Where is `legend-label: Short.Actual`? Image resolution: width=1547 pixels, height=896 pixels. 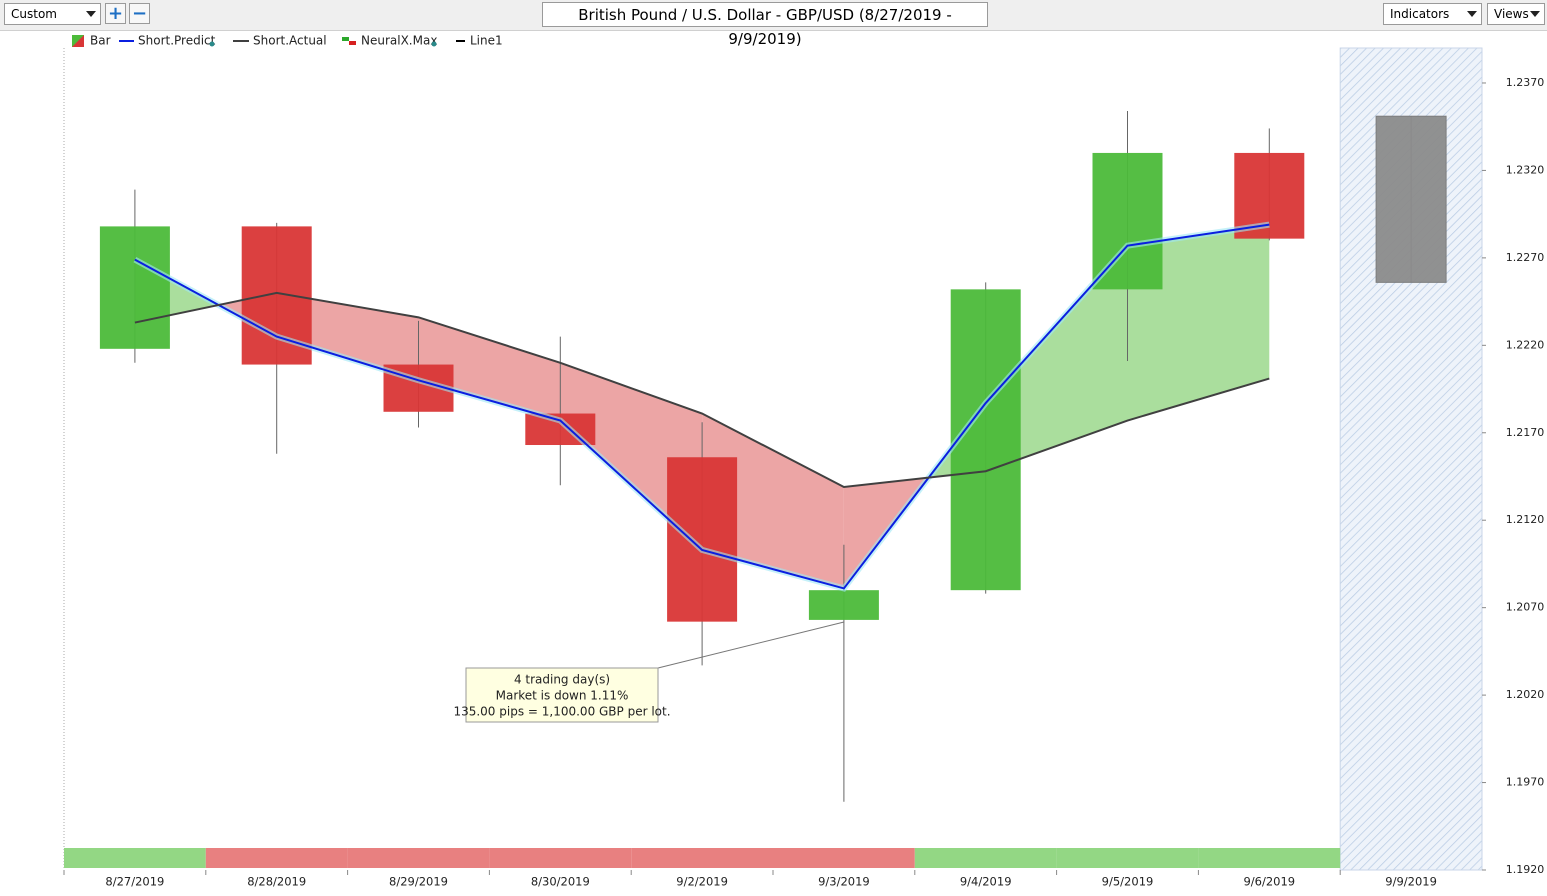
legend-label: Short.Actual is located at coordinates (290, 41).